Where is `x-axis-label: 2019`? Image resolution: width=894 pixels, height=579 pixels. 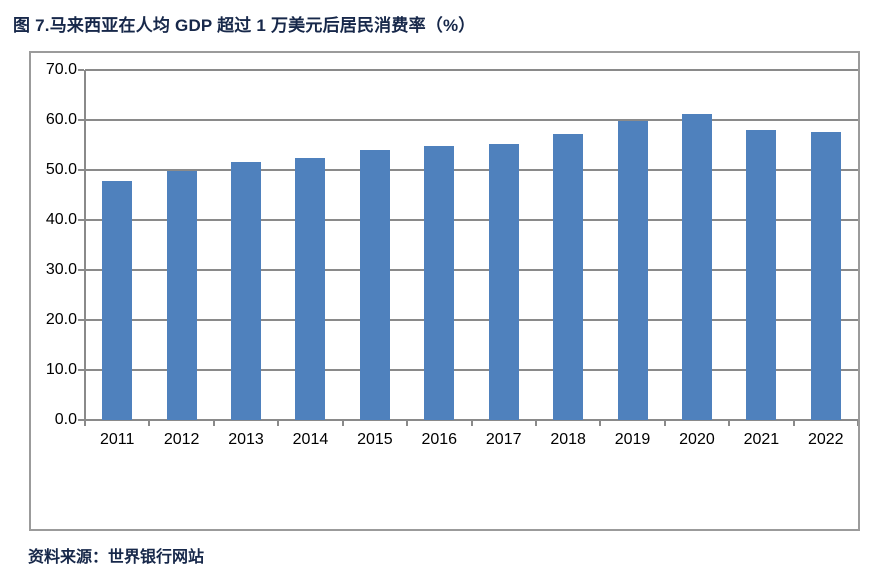
x-axis-label: 2019 is located at coordinates (632, 439).